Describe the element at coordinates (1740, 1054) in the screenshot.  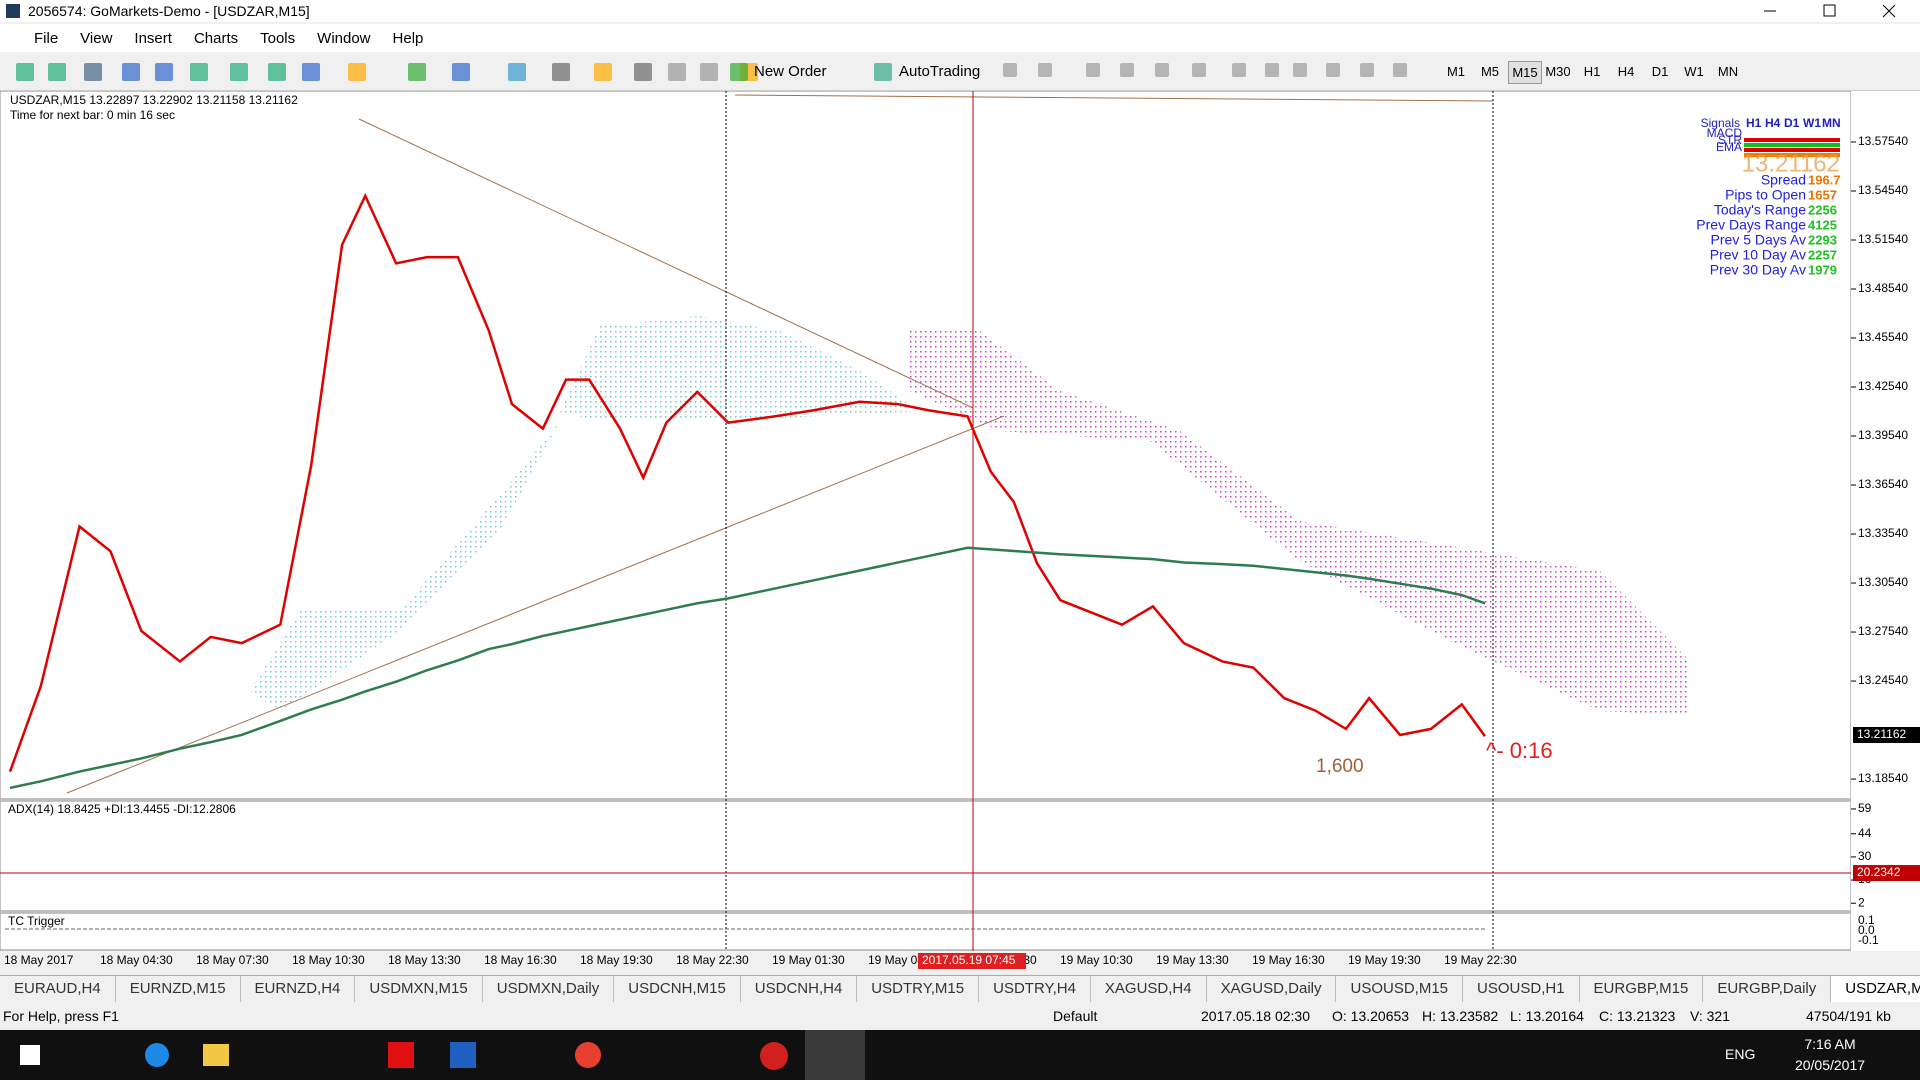
I see `language: ENG` at that location.